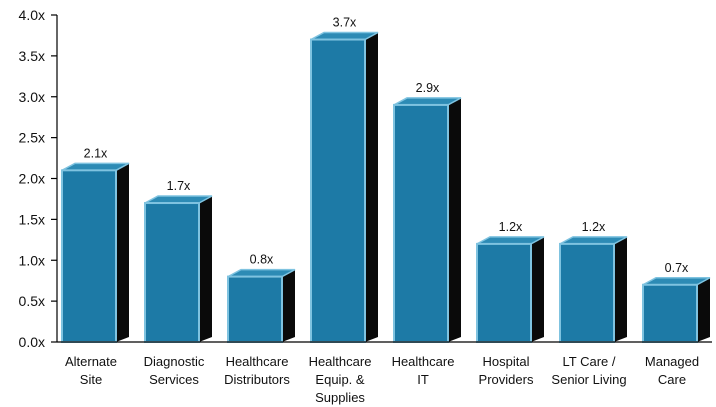 This screenshot has width=716, height=407. What do you see at coordinates (96, 153) in the screenshot?
I see `data-label: 2.1x` at bounding box center [96, 153].